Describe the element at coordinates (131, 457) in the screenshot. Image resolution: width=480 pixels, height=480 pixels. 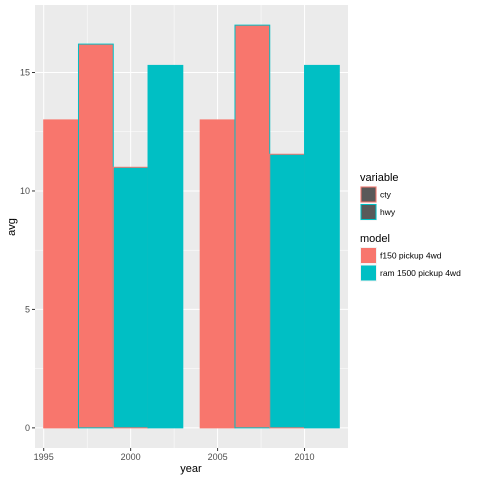
I see `x-tick-label: 2000` at that location.